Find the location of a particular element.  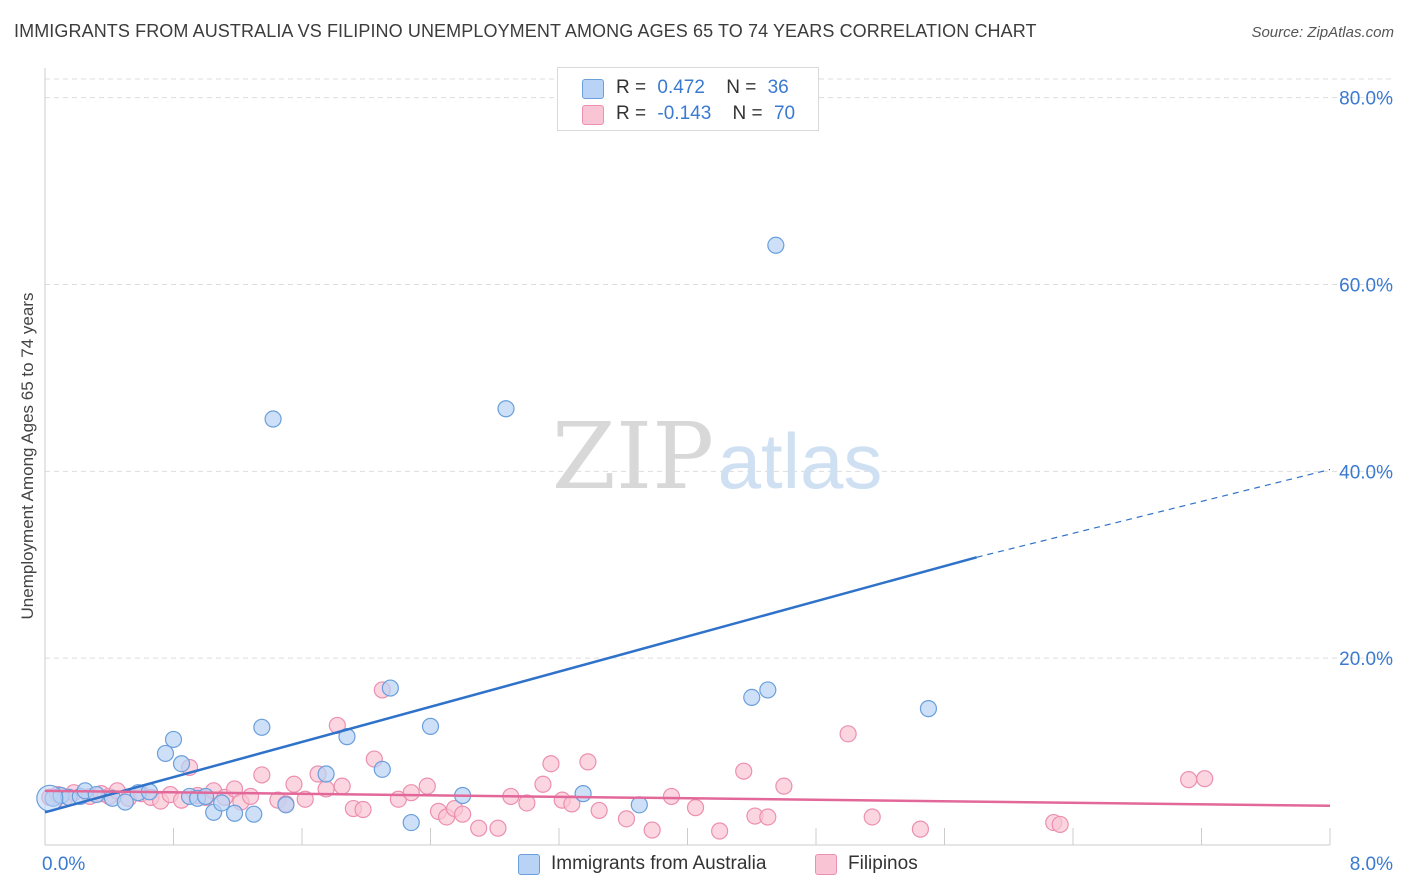

r-value-australia: 0.472 is located at coordinates (681, 87).